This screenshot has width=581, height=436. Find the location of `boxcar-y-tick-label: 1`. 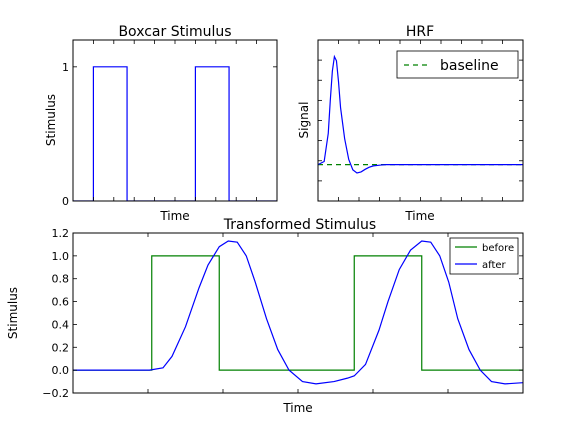

boxcar-y-tick-label: 1 is located at coordinates (65, 67).